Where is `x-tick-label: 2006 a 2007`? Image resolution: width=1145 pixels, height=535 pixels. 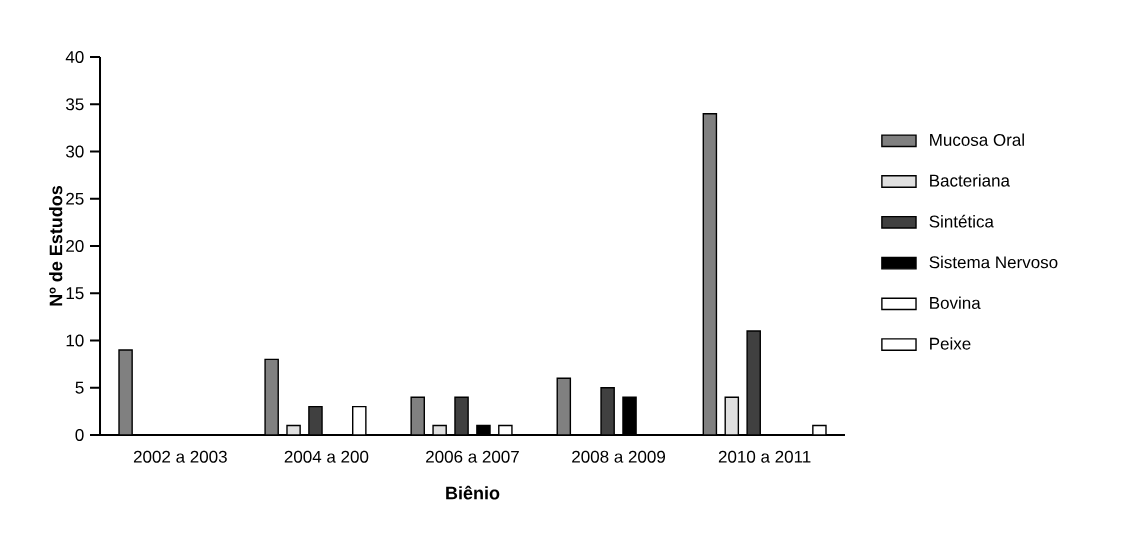
x-tick-label: 2006 a 2007 is located at coordinates (472, 456).